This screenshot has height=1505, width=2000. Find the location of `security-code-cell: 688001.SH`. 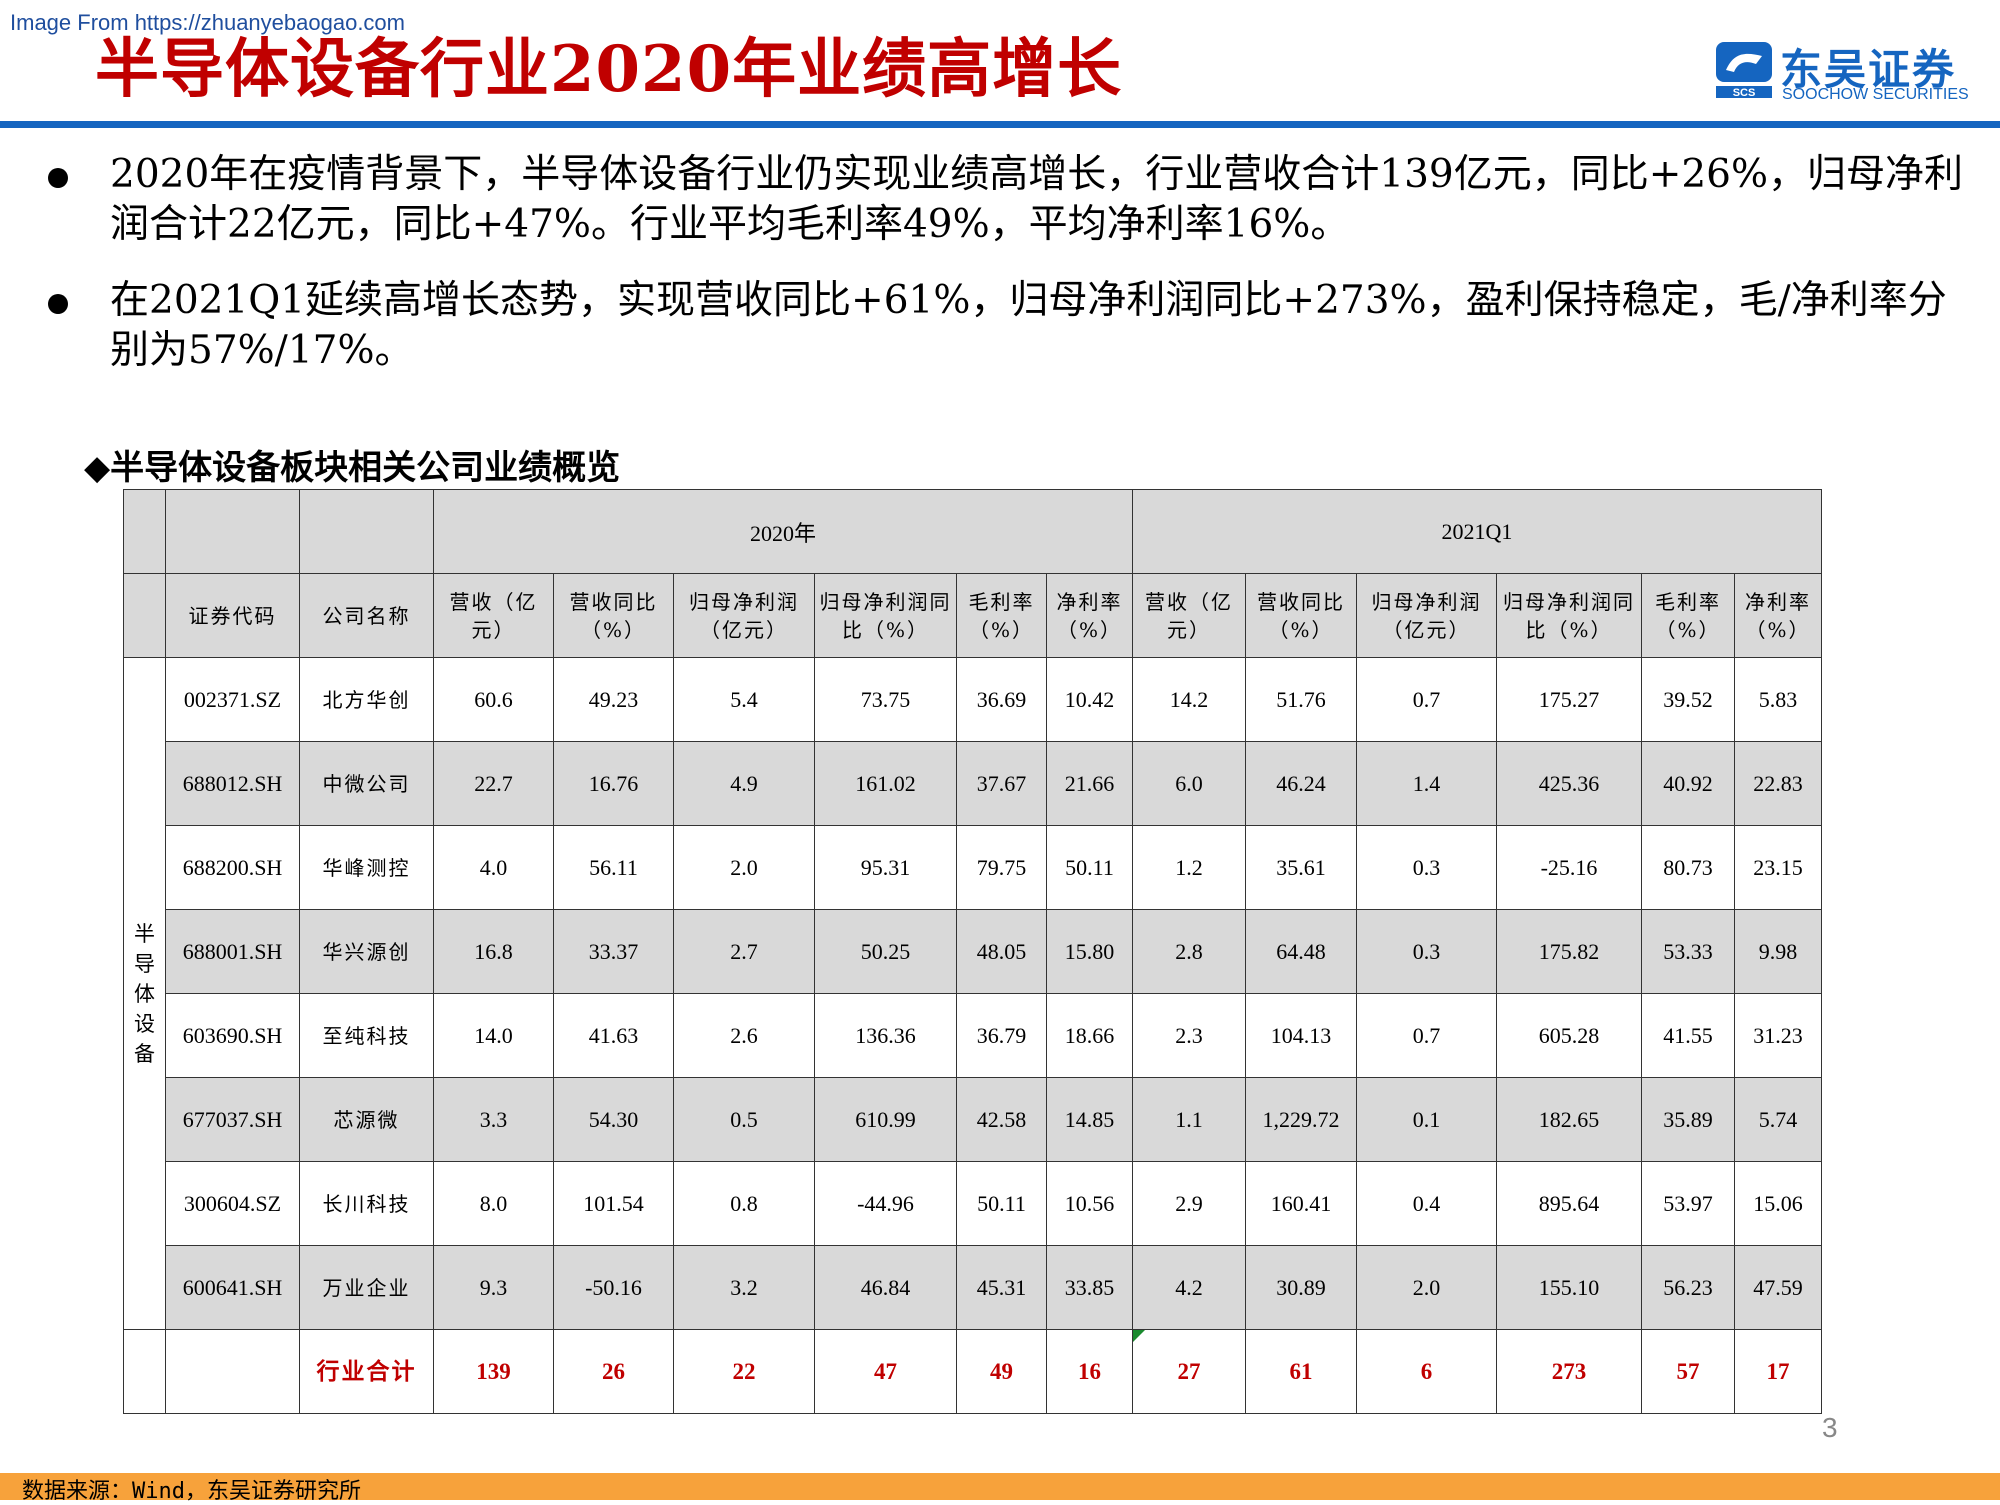

security-code-cell: 688001.SH is located at coordinates (232, 951).